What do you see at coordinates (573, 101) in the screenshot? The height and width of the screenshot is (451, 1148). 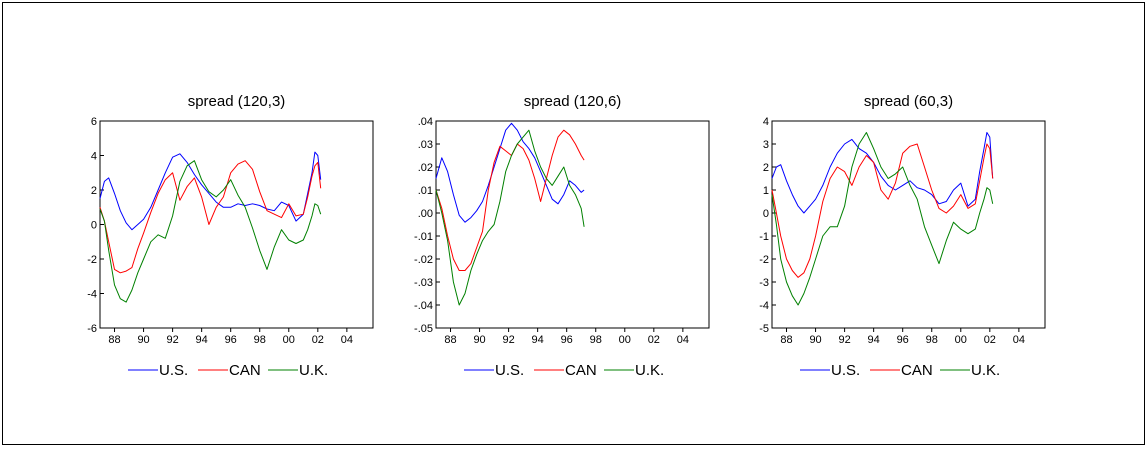 I see `chart-title: spread (120,6)` at bounding box center [573, 101].